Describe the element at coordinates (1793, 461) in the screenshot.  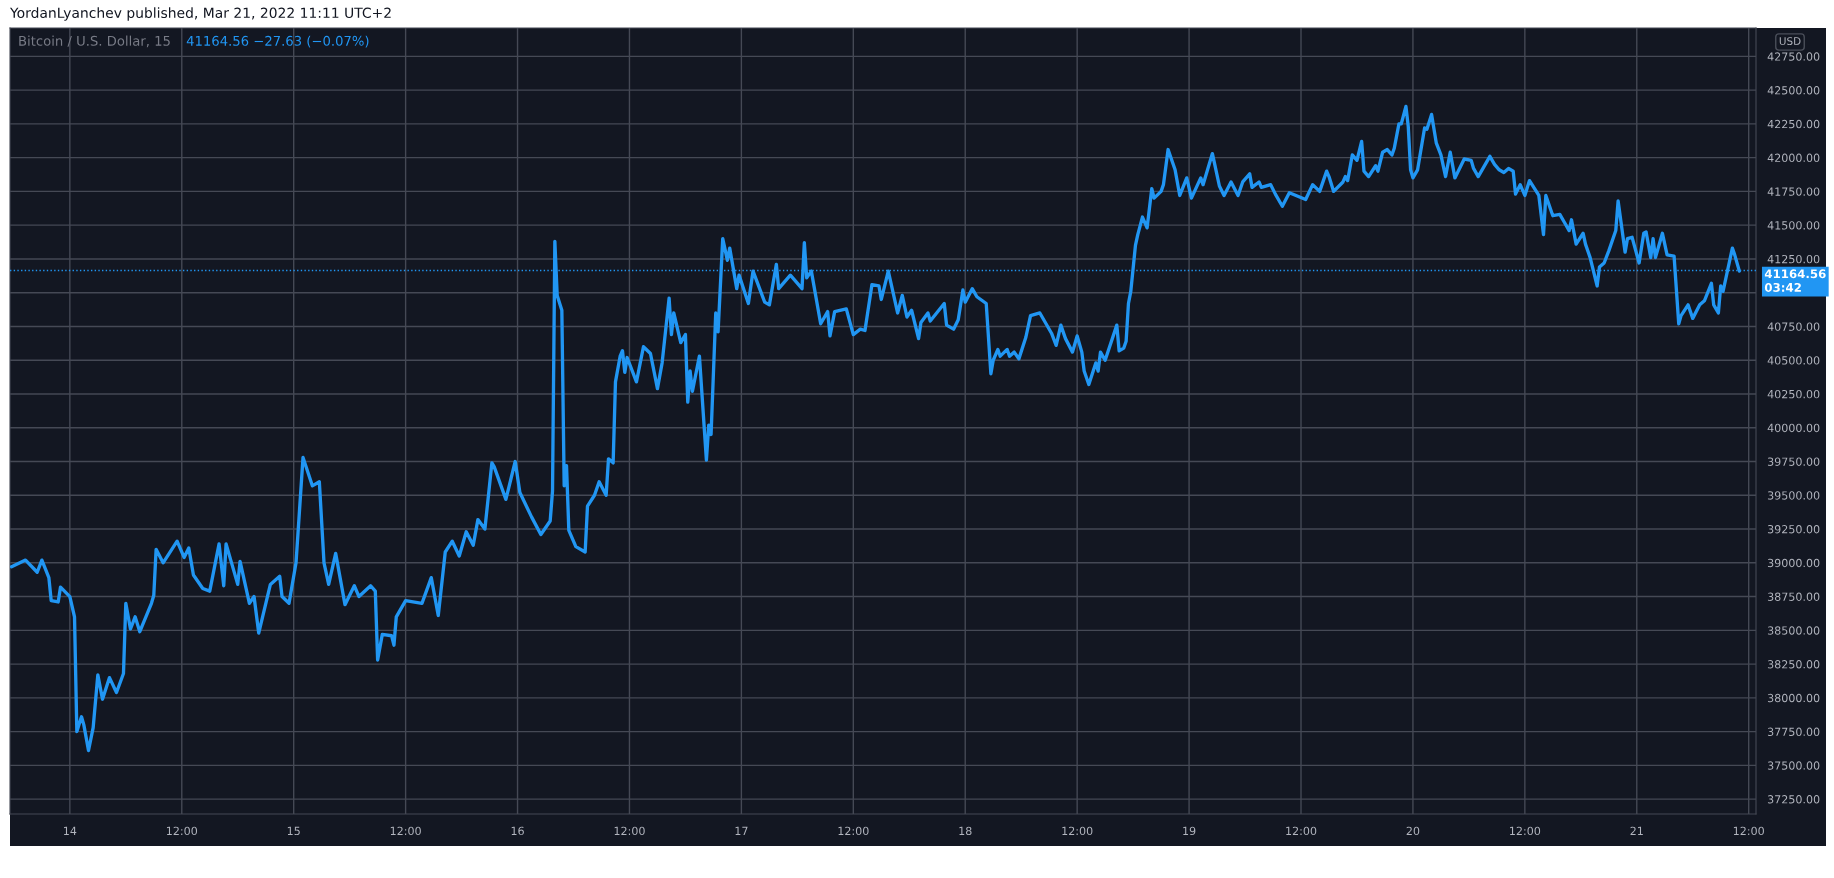
I see `y-tick-label: 39750.00` at that location.